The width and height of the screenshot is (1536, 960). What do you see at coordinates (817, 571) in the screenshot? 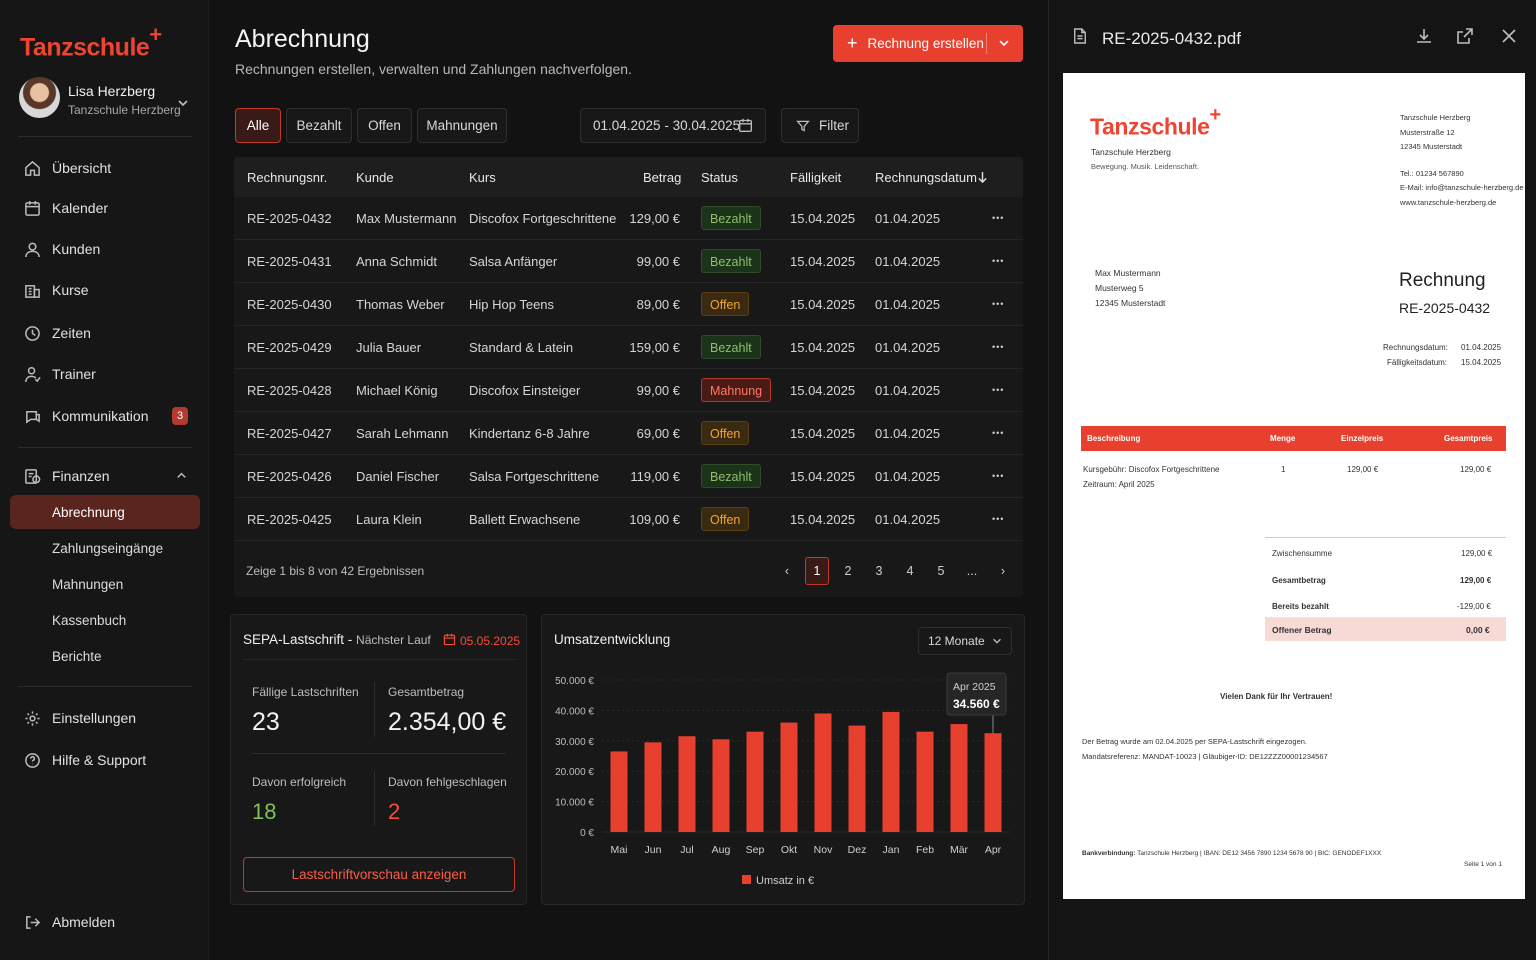
I see `page-button: 1` at bounding box center [817, 571].